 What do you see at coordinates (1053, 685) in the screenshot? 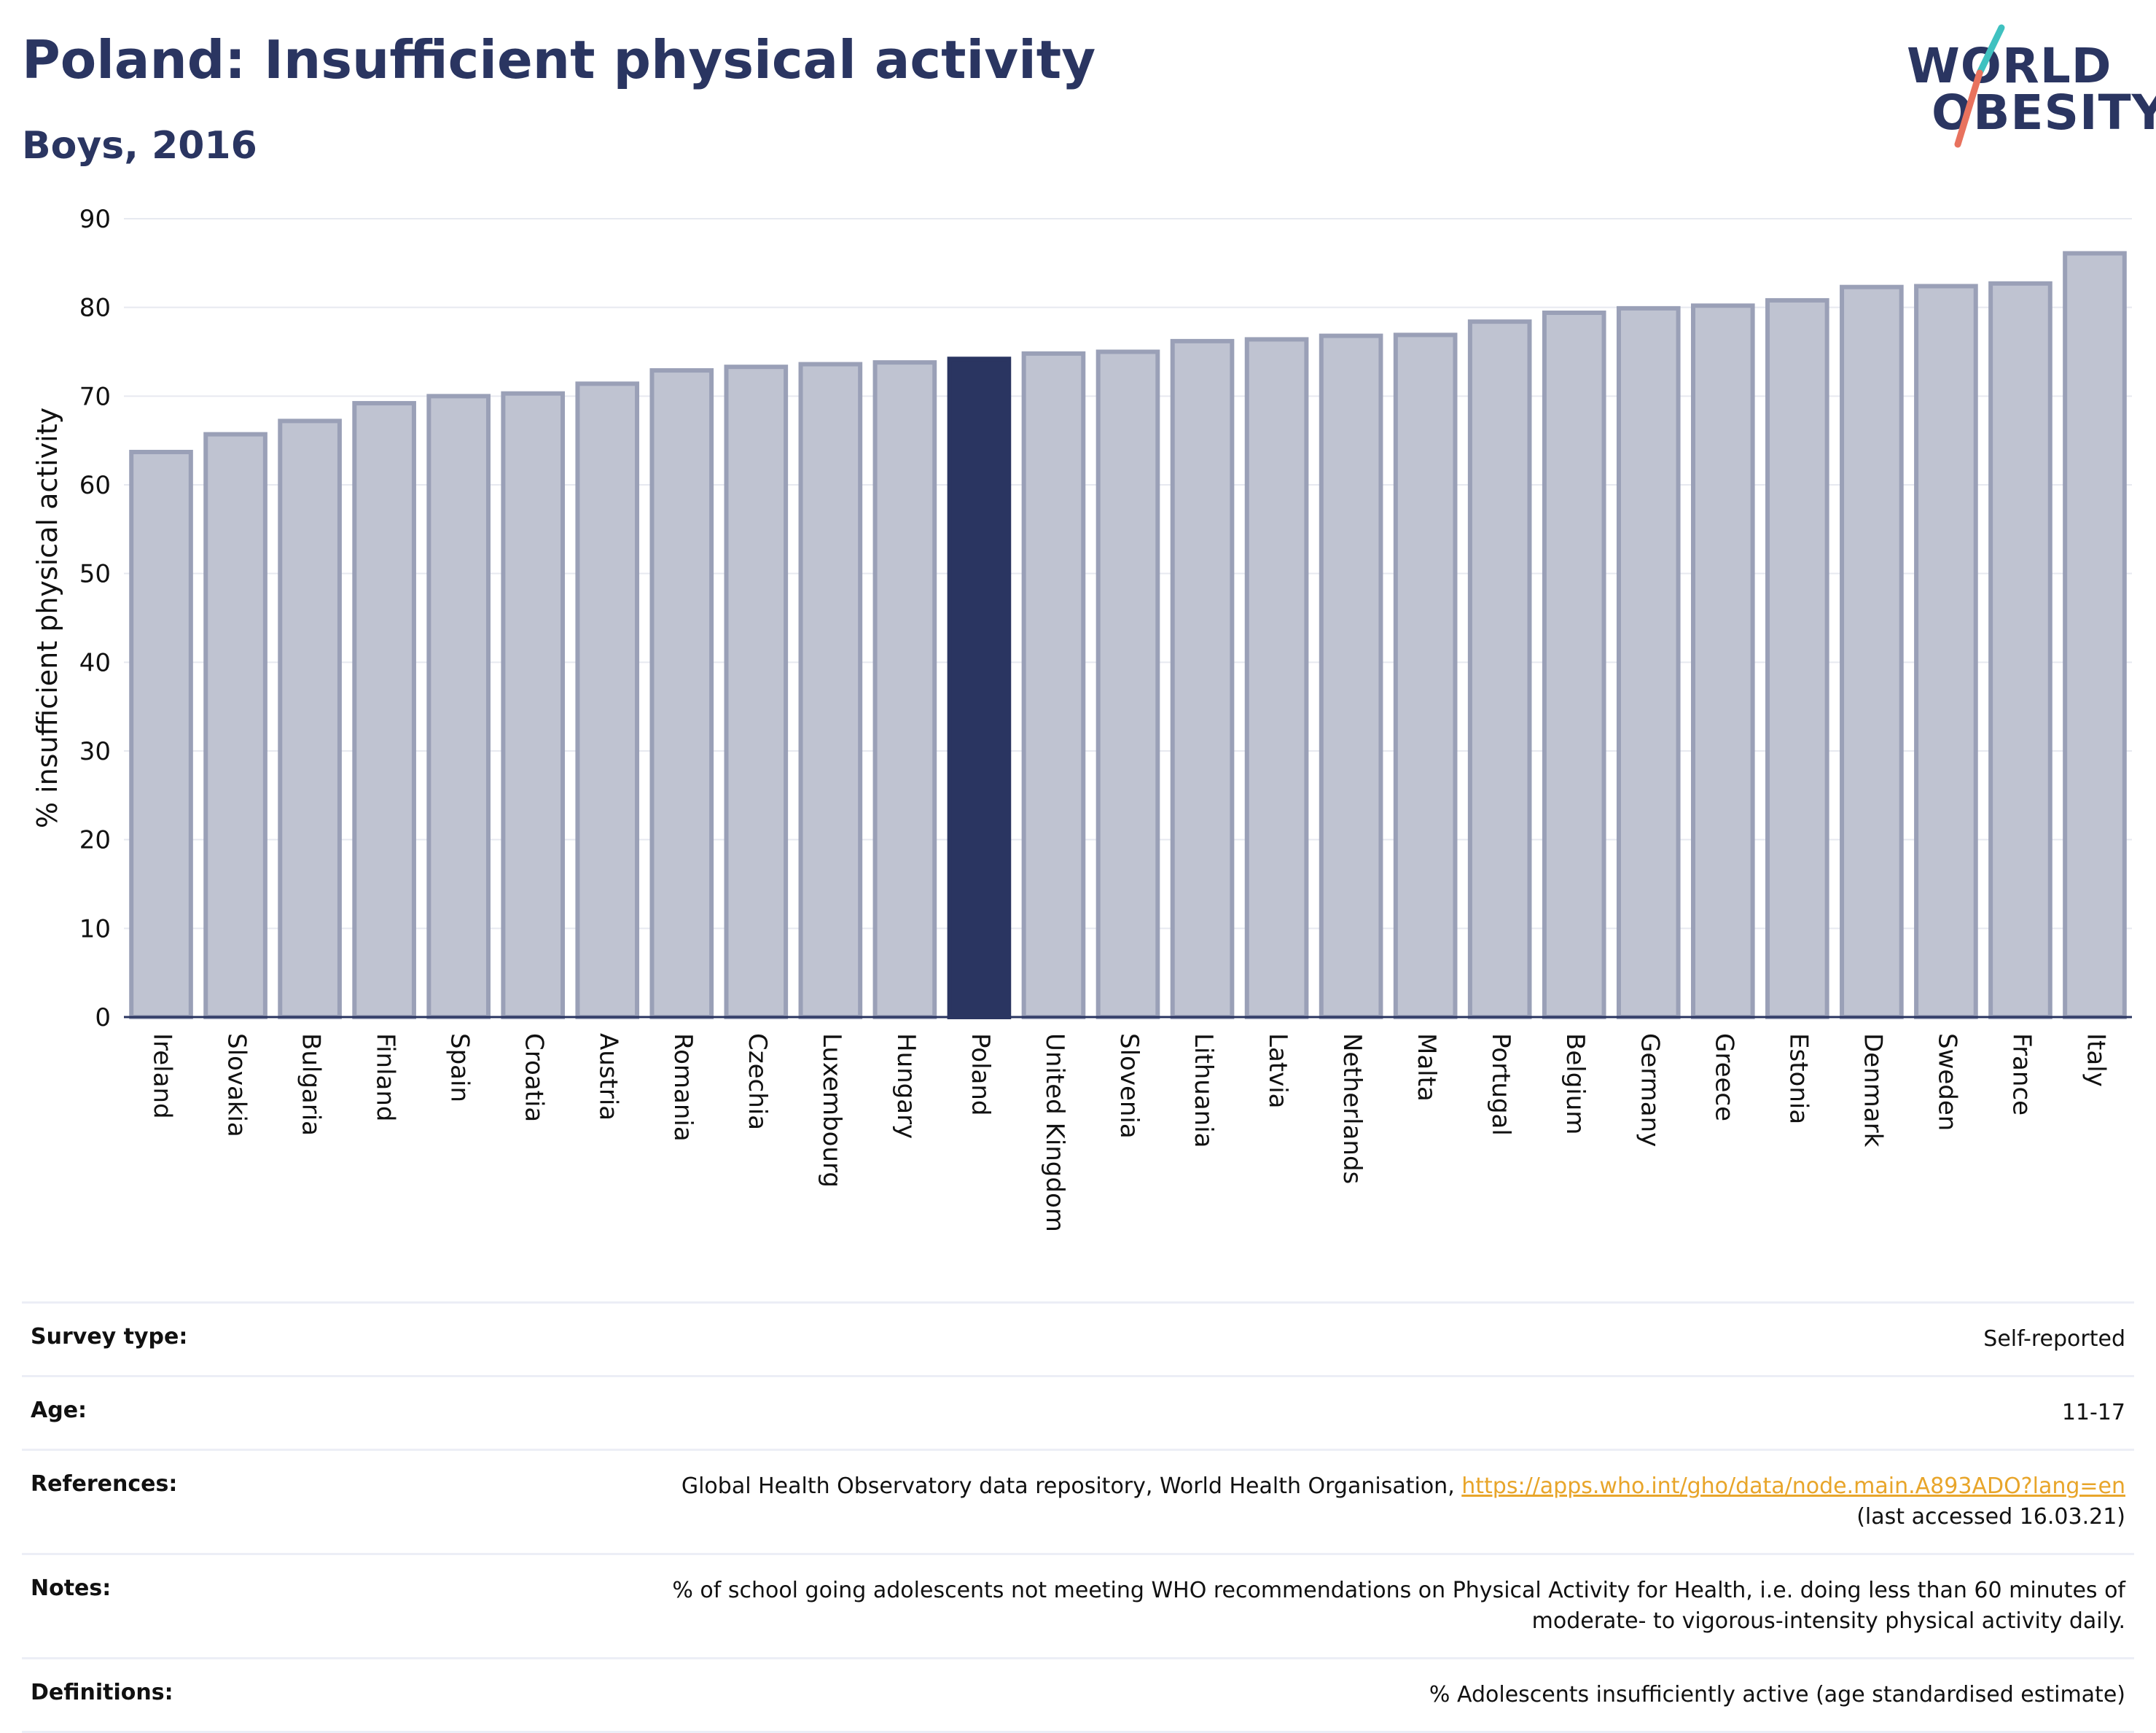
I see `bar-united-kingdom` at bounding box center [1053, 685].